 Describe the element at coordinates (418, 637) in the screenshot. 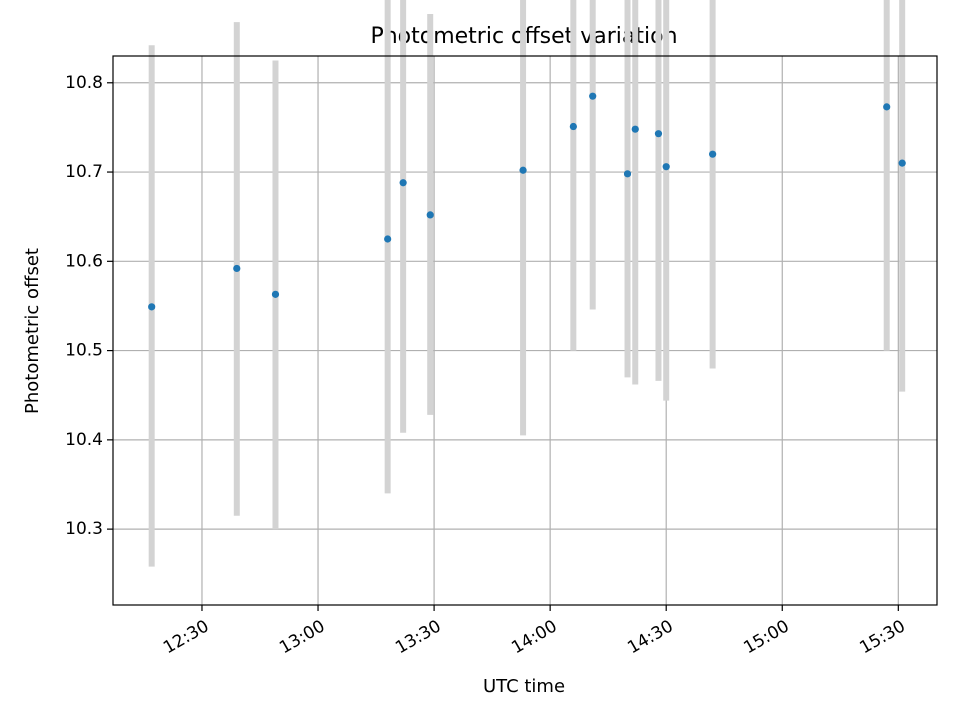

I see `x-tick-label: 13:30` at that location.